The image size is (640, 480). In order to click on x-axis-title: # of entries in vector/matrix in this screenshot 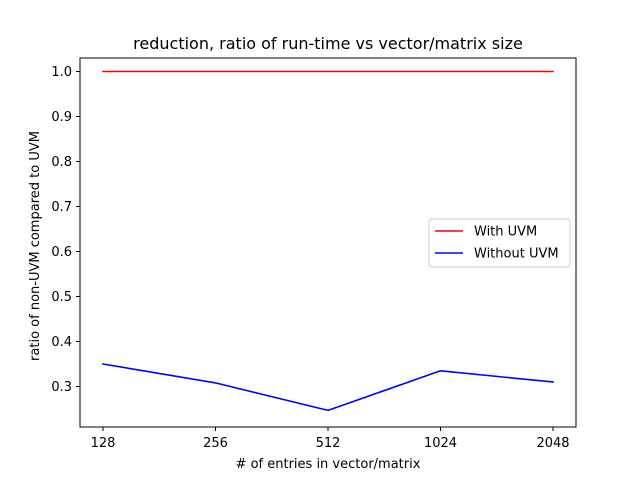, I will do `click(328, 464)`.